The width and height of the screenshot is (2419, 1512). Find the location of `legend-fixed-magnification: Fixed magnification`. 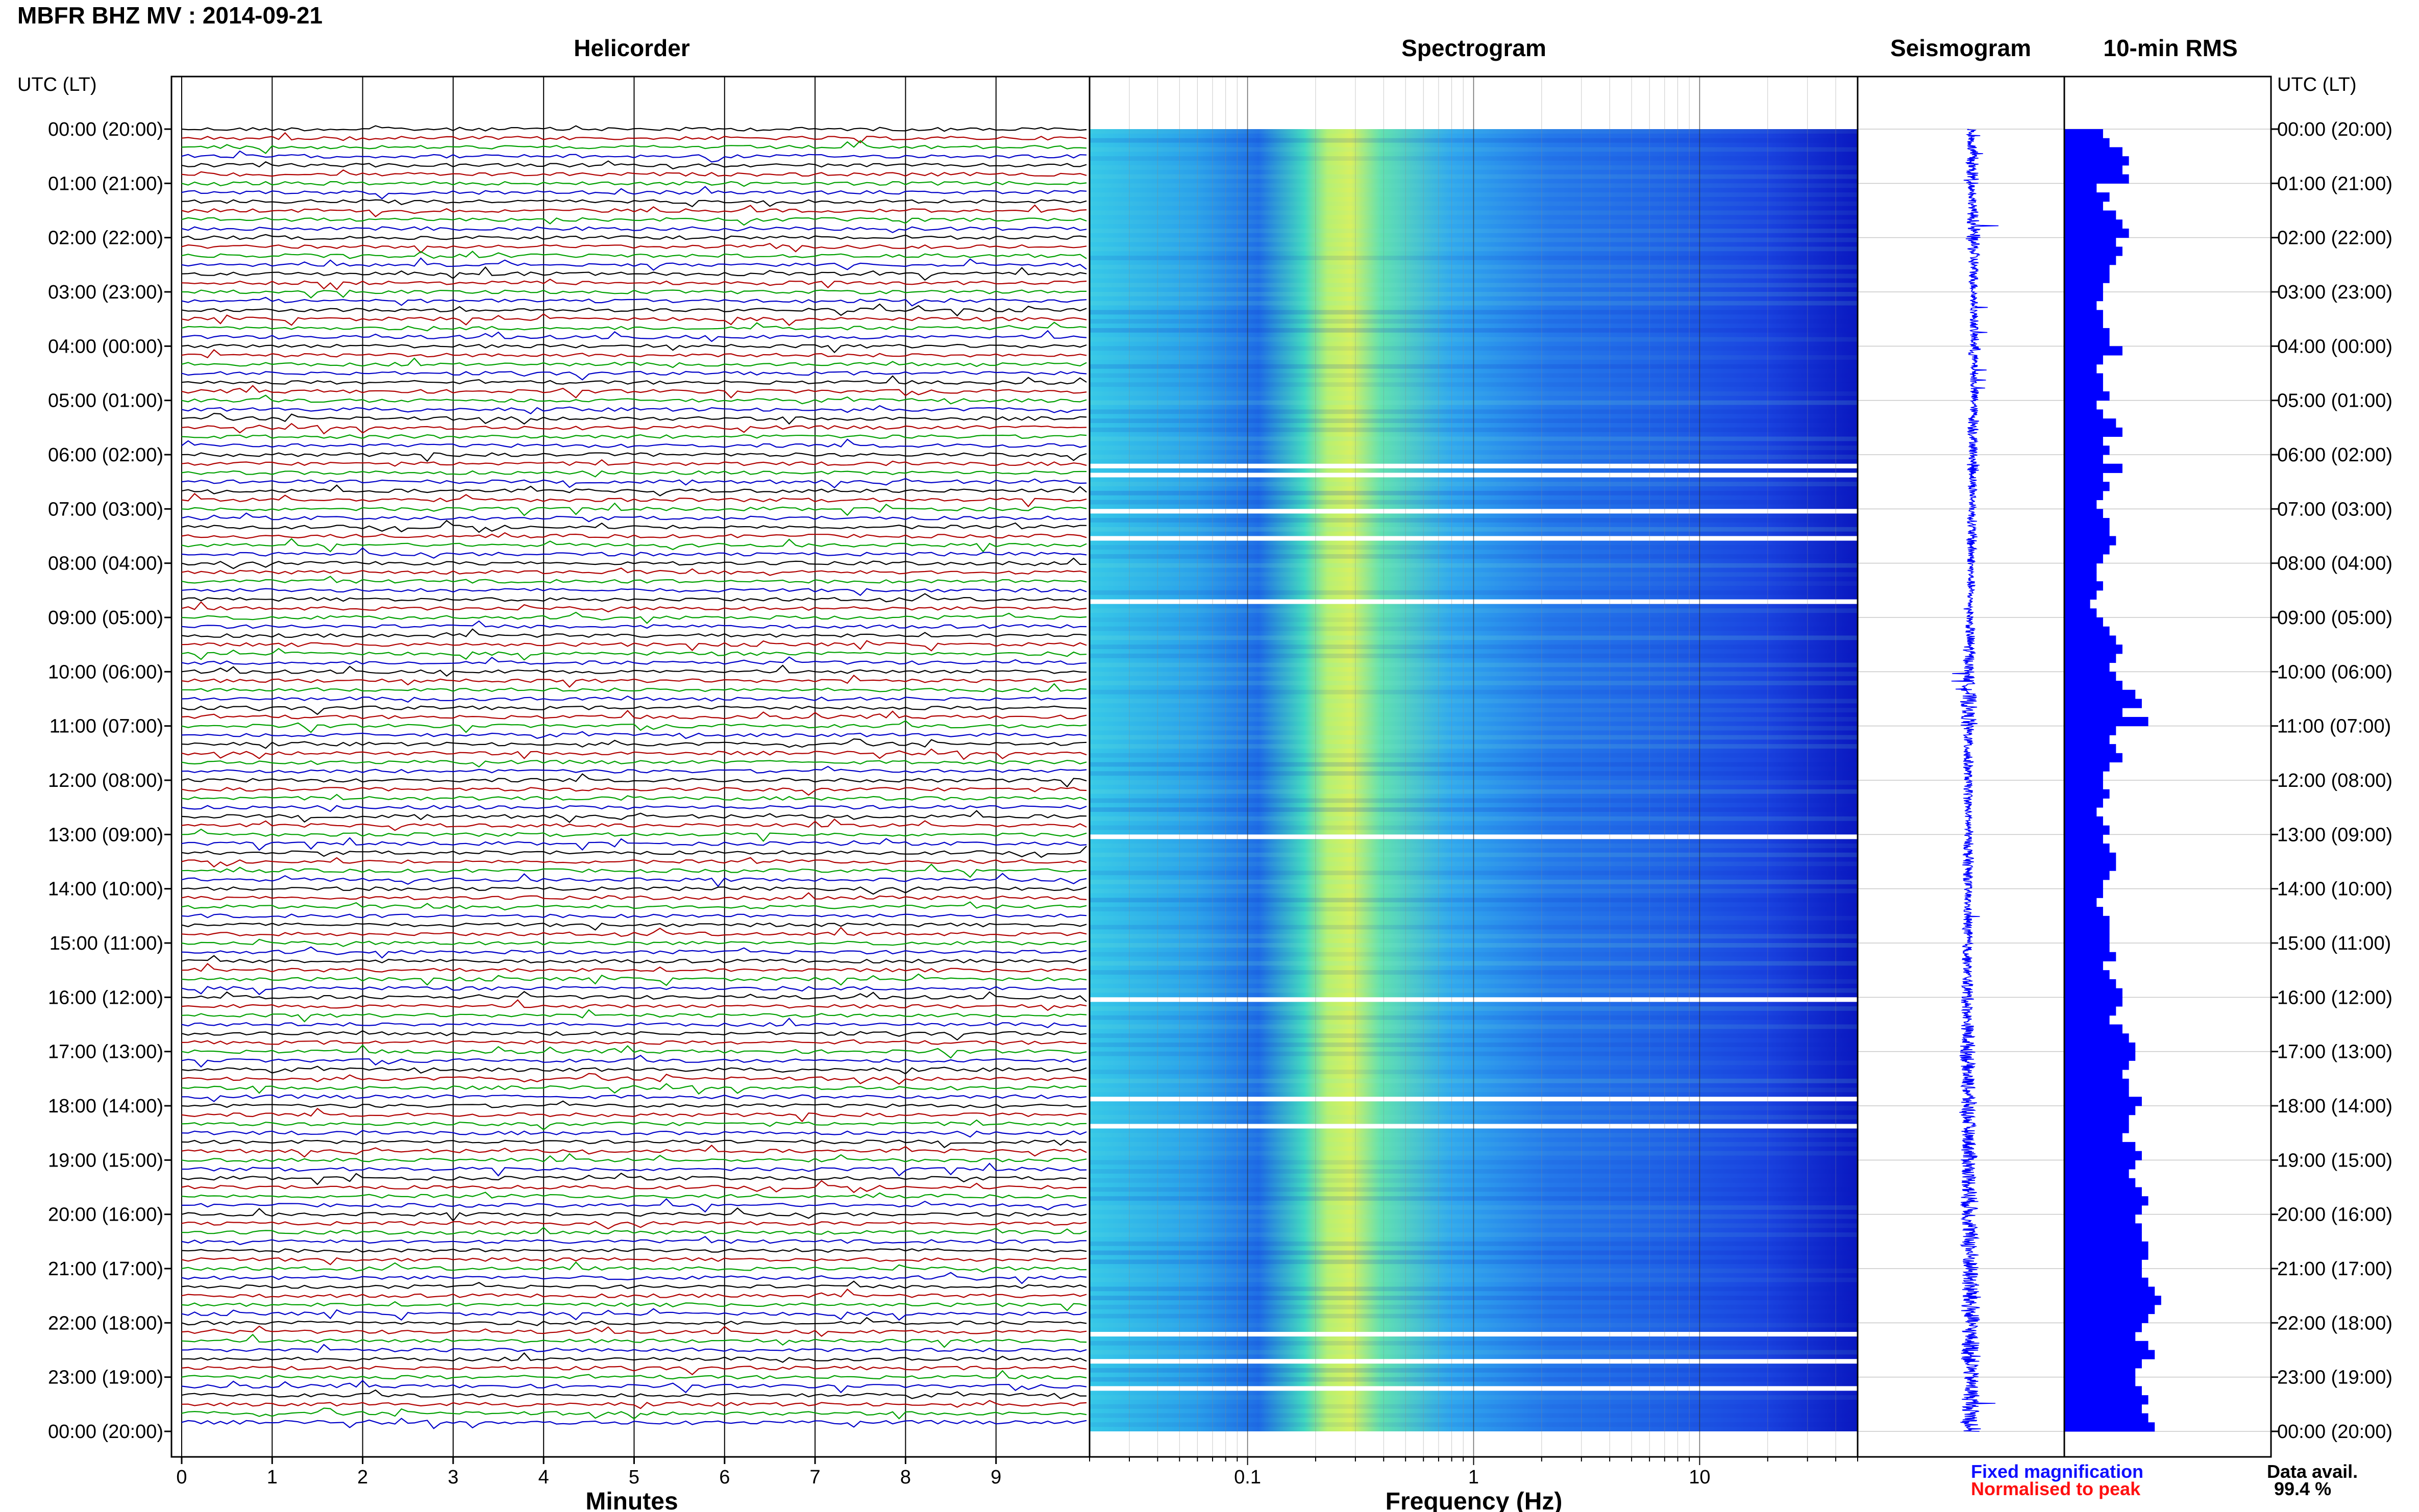

legend-fixed-magnification: Fixed magnification is located at coordinates (2057, 1471).